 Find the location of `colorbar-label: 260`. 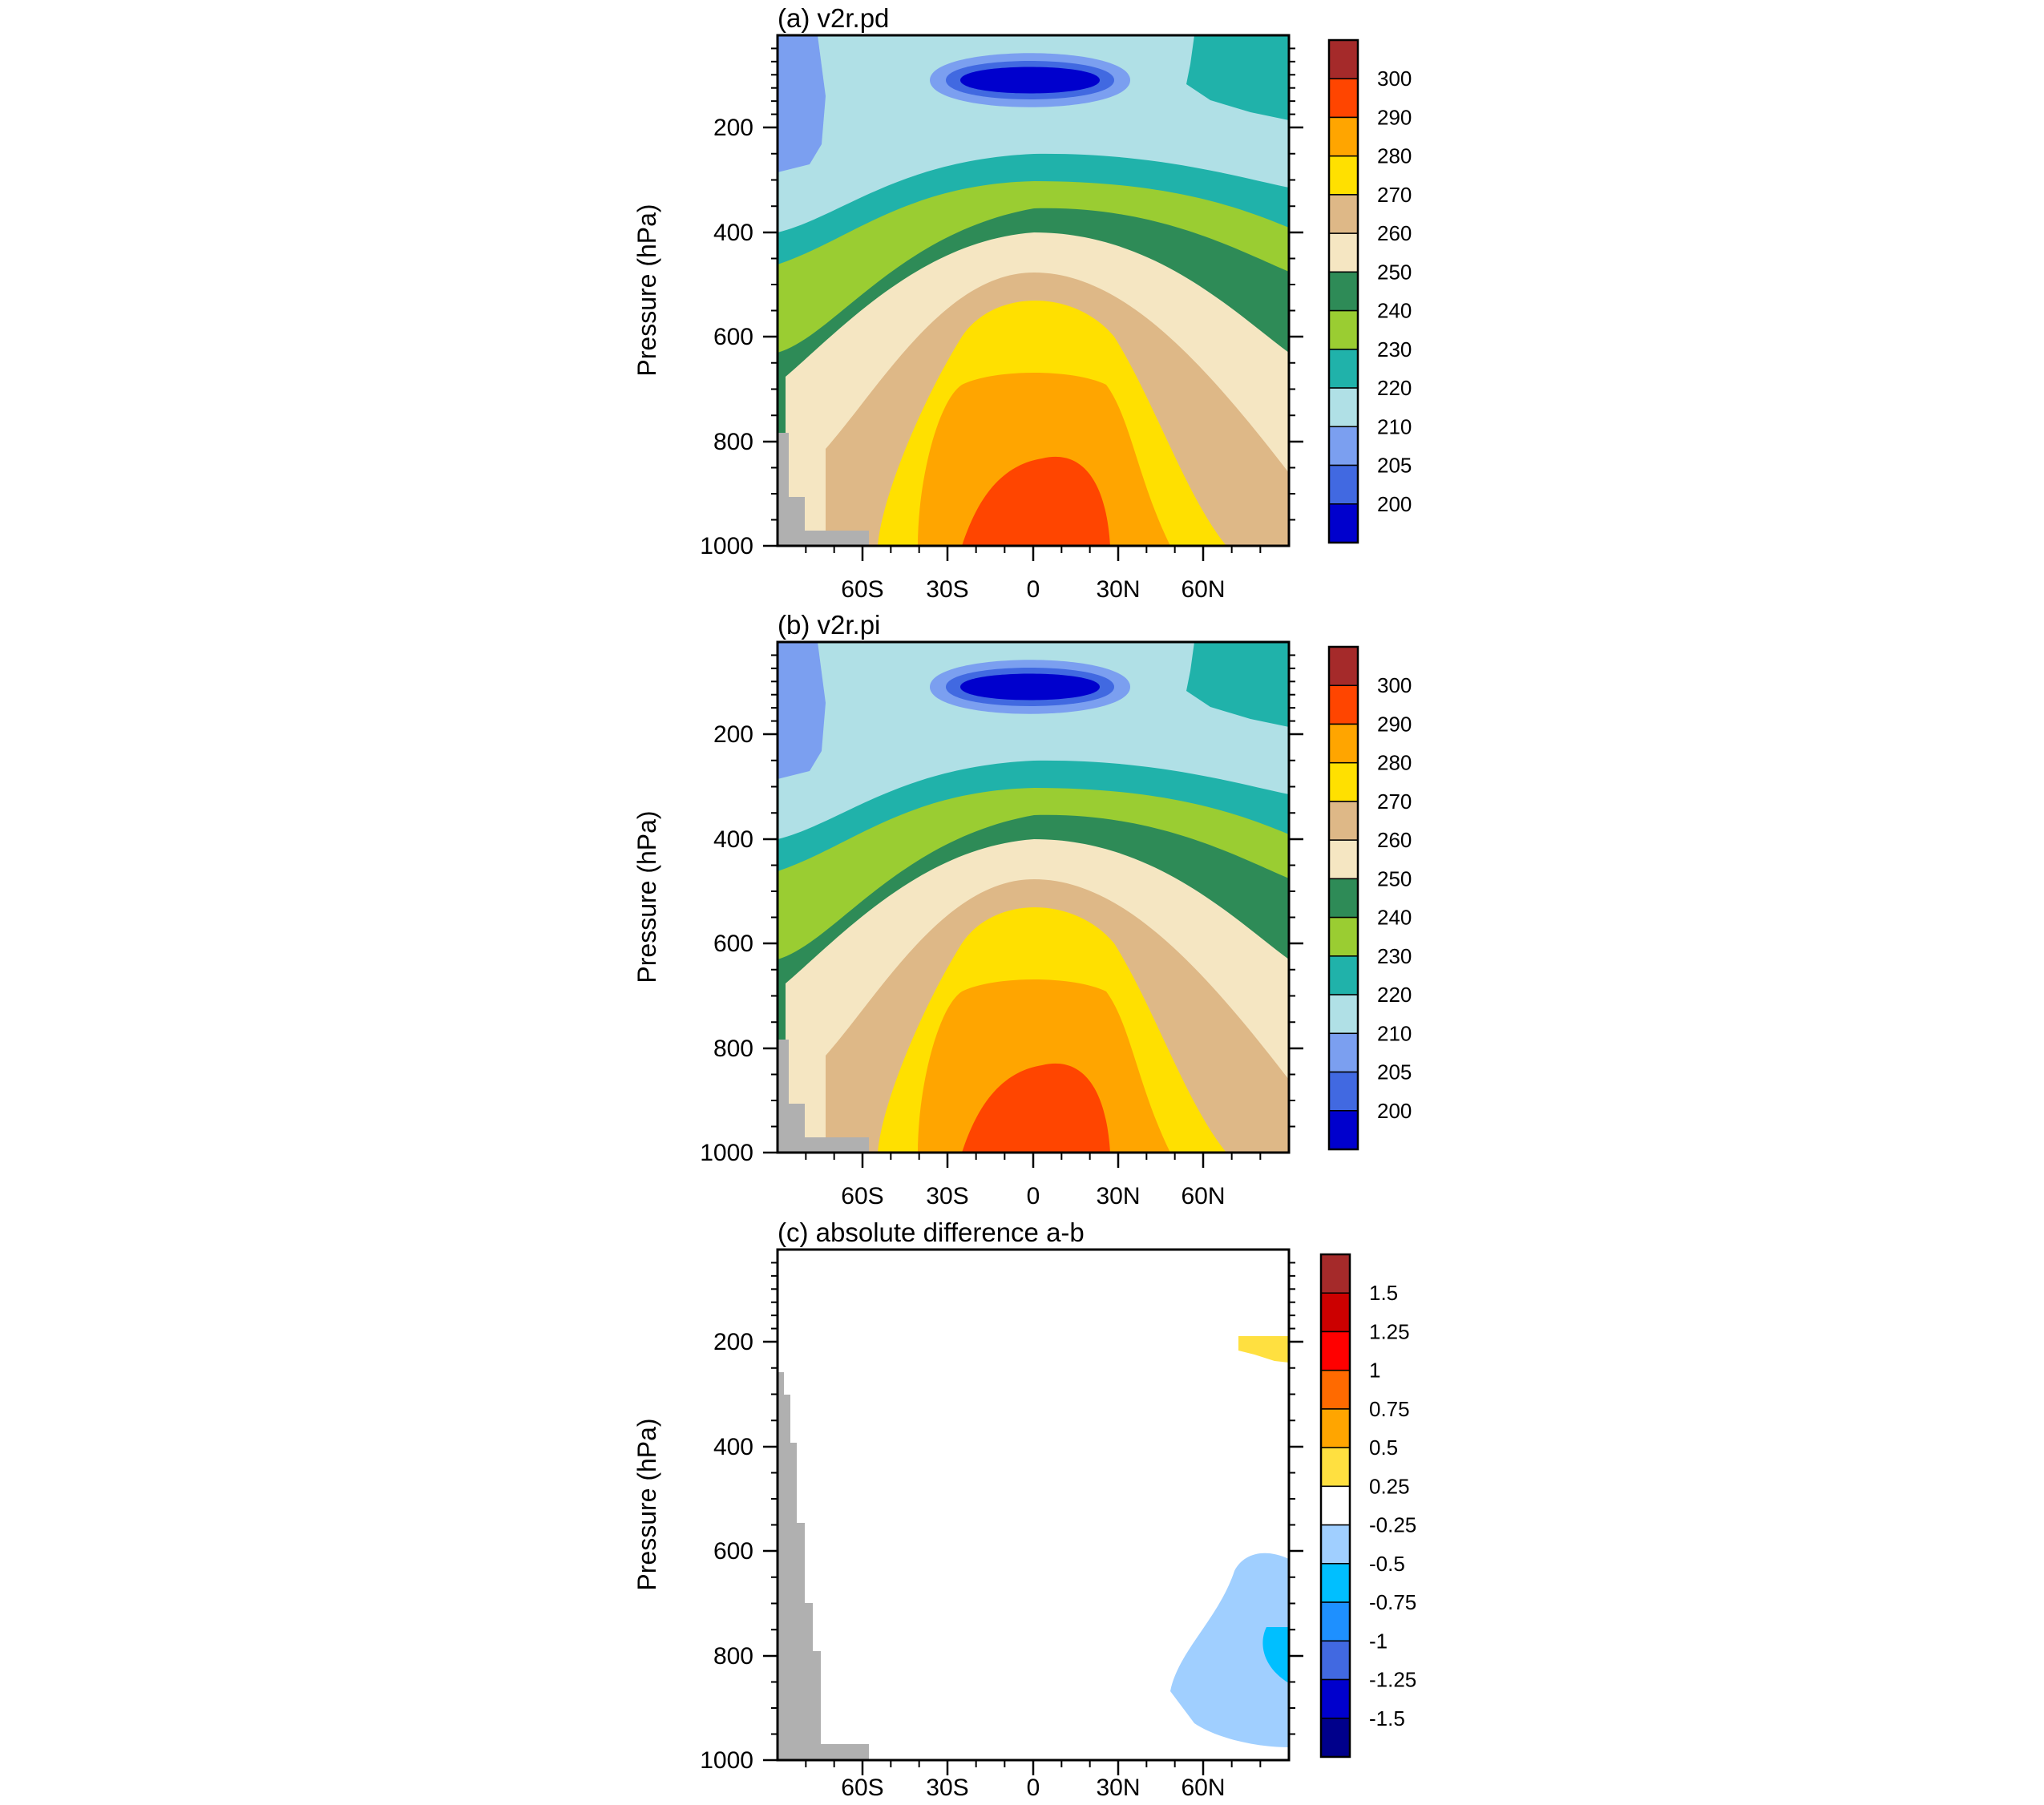

colorbar-label: 260 is located at coordinates (1394, 233).